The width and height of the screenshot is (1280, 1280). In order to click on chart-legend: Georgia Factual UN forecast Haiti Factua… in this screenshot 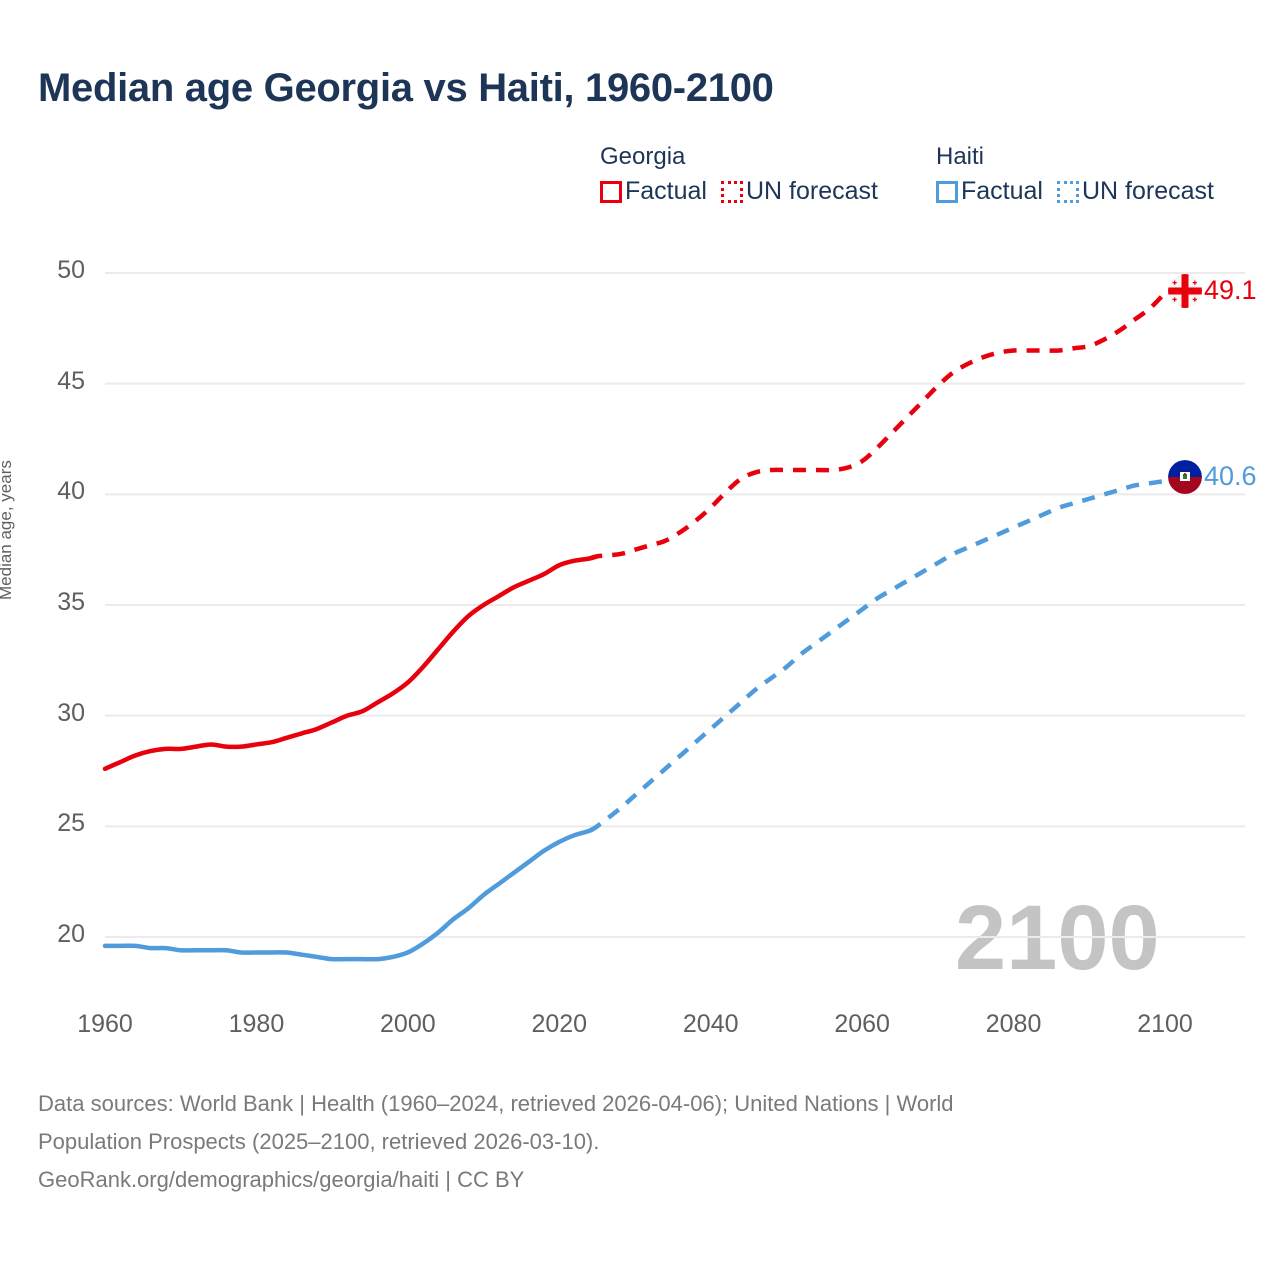, I will do `click(930, 183)`.